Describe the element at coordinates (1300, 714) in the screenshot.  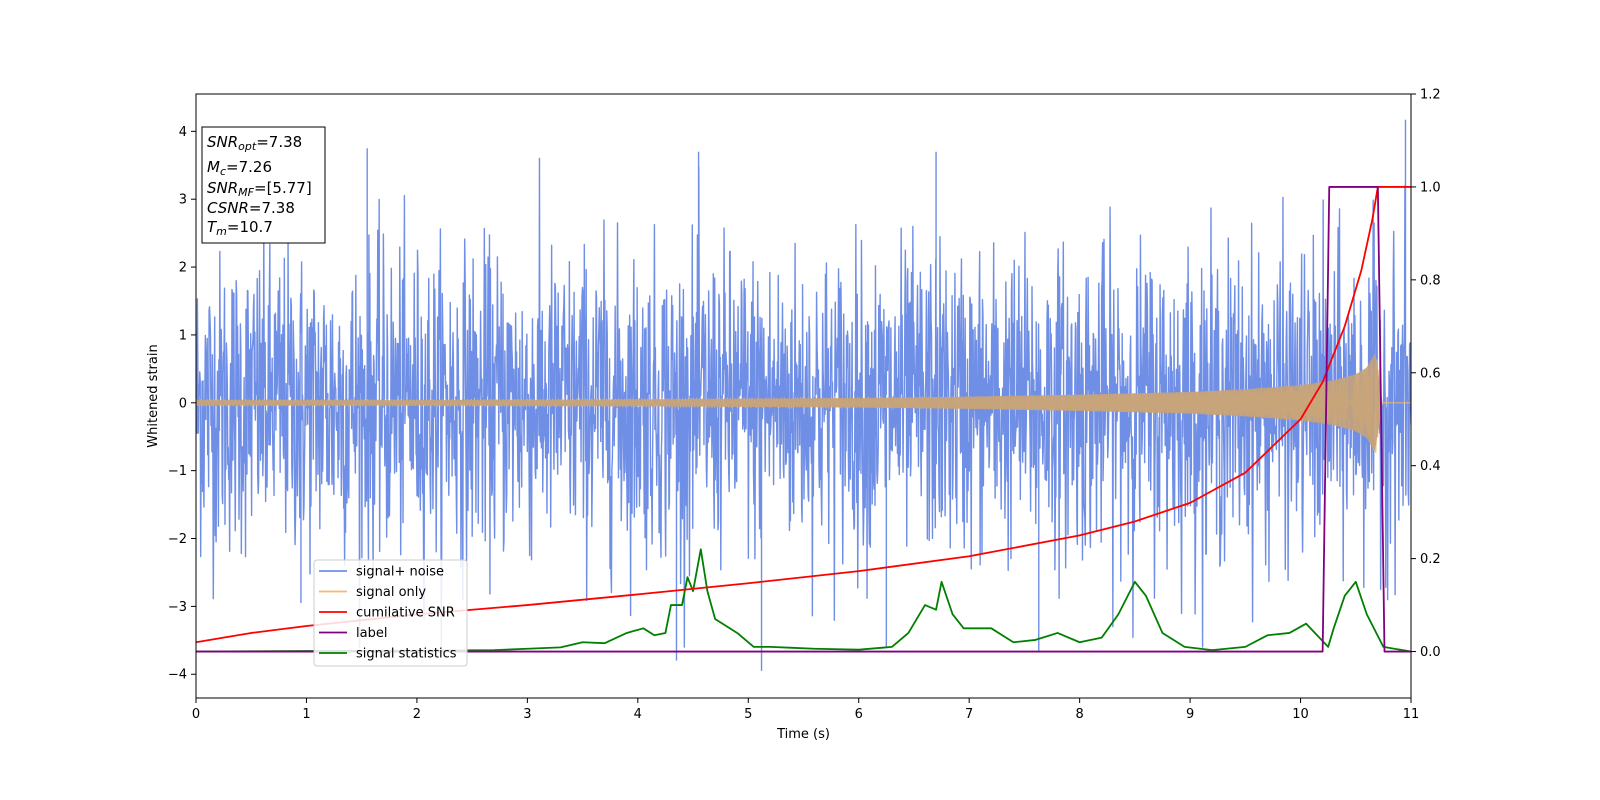
I see `x-tick-label: 10` at that location.